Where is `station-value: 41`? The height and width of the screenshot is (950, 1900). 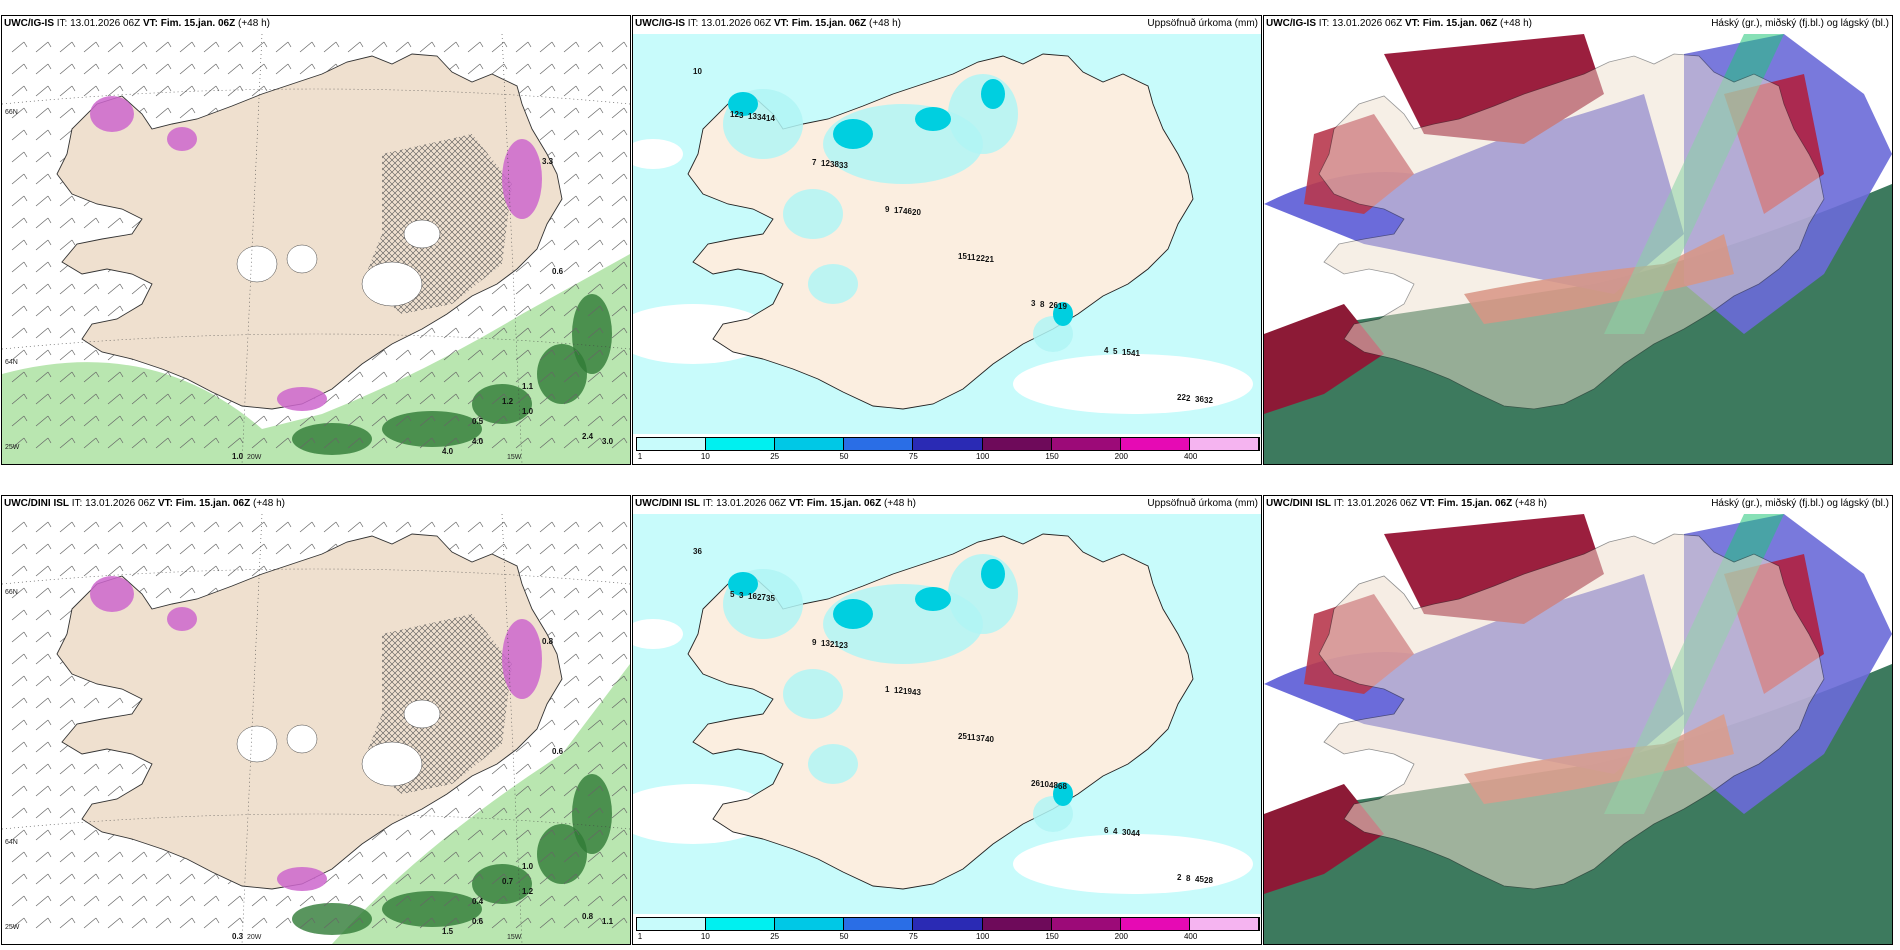 station-value: 41 is located at coordinates (1135, 353).